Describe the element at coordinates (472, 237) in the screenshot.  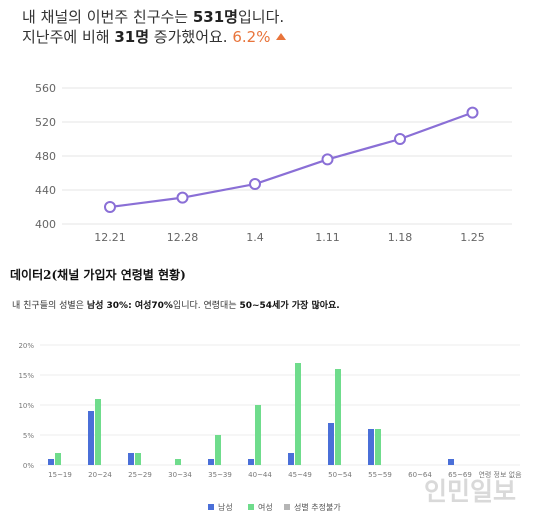
I see `x-tick-label: 1.25` at that location.